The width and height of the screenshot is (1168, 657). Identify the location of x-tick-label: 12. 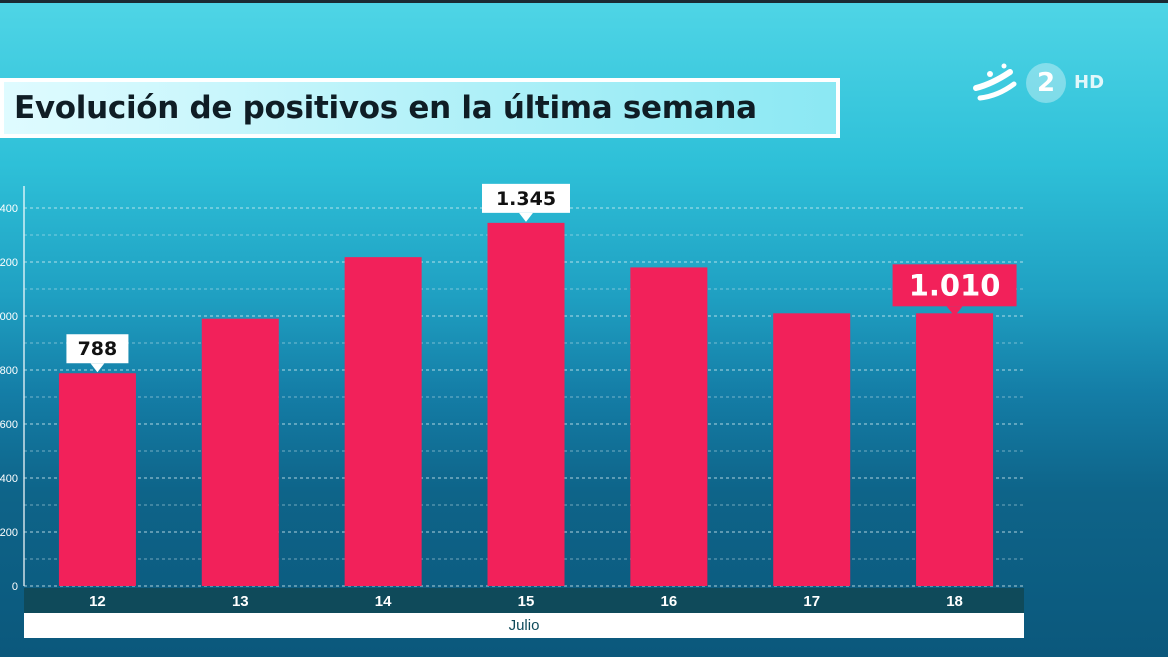
(97, 601).